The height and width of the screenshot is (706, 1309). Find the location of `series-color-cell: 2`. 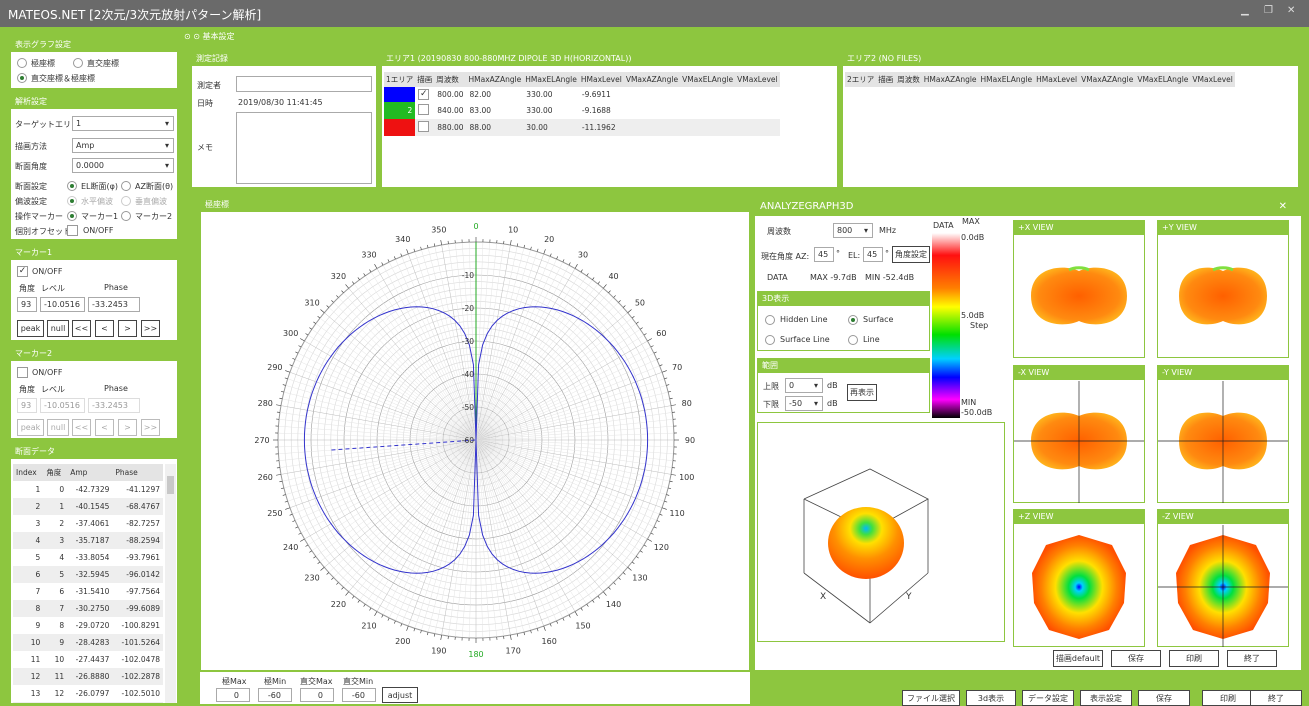

series-color-cell: 2 is located at coordinates (399, 110).